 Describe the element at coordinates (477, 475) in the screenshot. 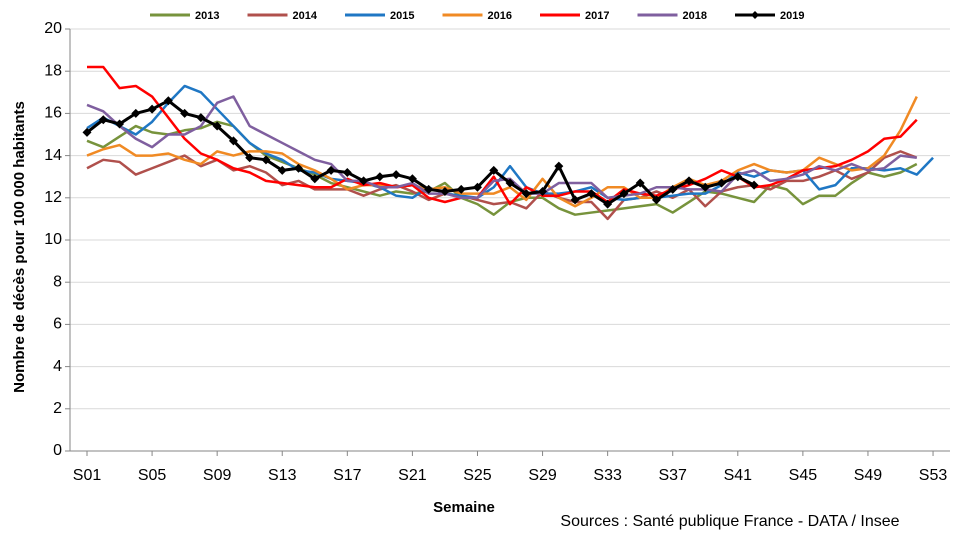

I see `x-tick-label: S25` at that location.